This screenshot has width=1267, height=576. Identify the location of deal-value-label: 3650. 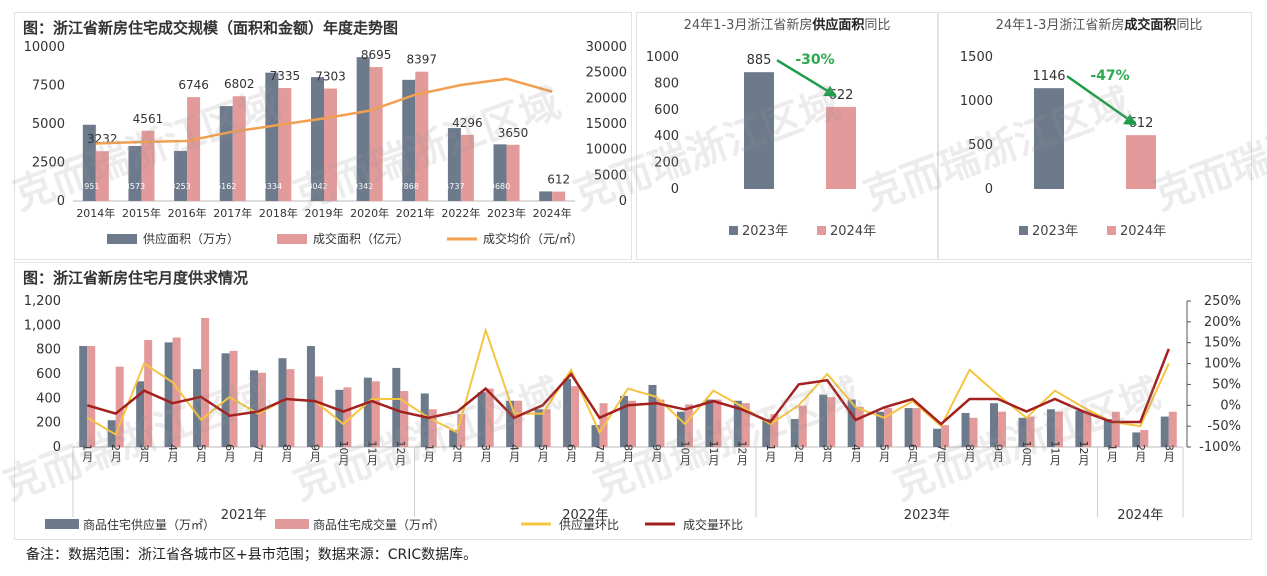
(513, 133).